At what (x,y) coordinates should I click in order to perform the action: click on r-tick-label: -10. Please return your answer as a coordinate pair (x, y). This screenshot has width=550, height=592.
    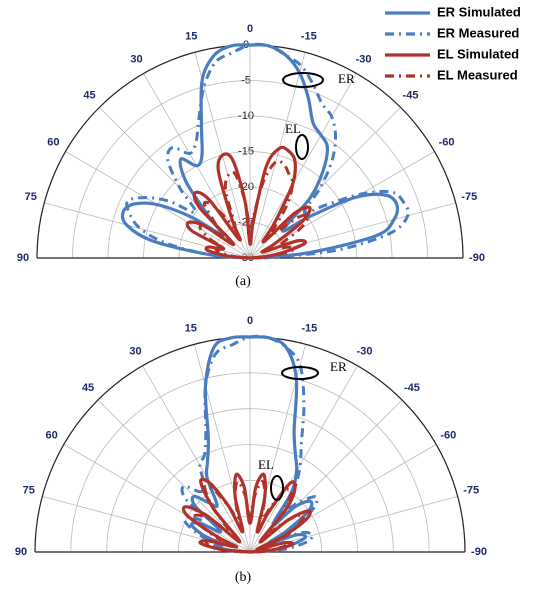
    Looking at the image, I should click on (246, 116).